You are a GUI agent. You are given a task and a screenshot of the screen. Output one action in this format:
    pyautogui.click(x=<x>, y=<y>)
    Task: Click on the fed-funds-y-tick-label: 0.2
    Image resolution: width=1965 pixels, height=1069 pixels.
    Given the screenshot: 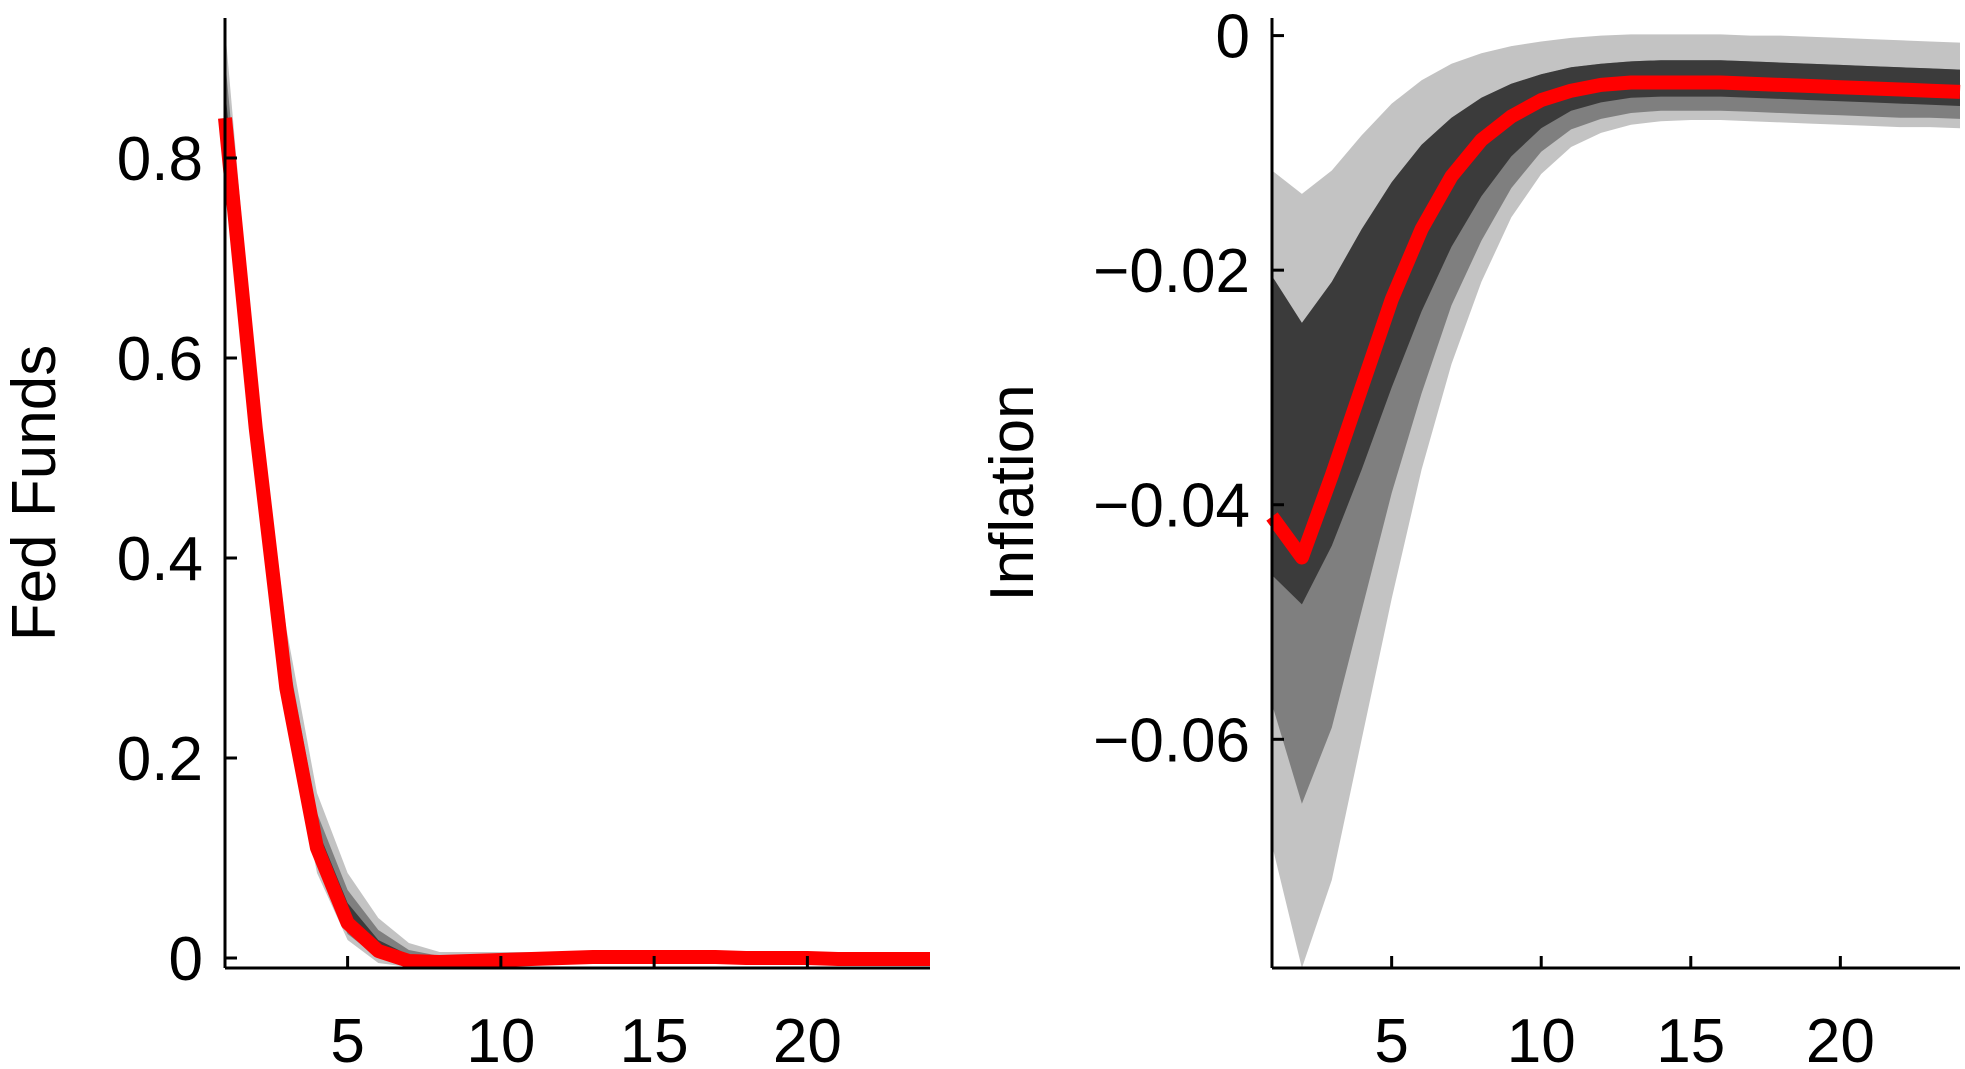 What is the action you would take?
    pyautogui.click(x=160, y=759)
    